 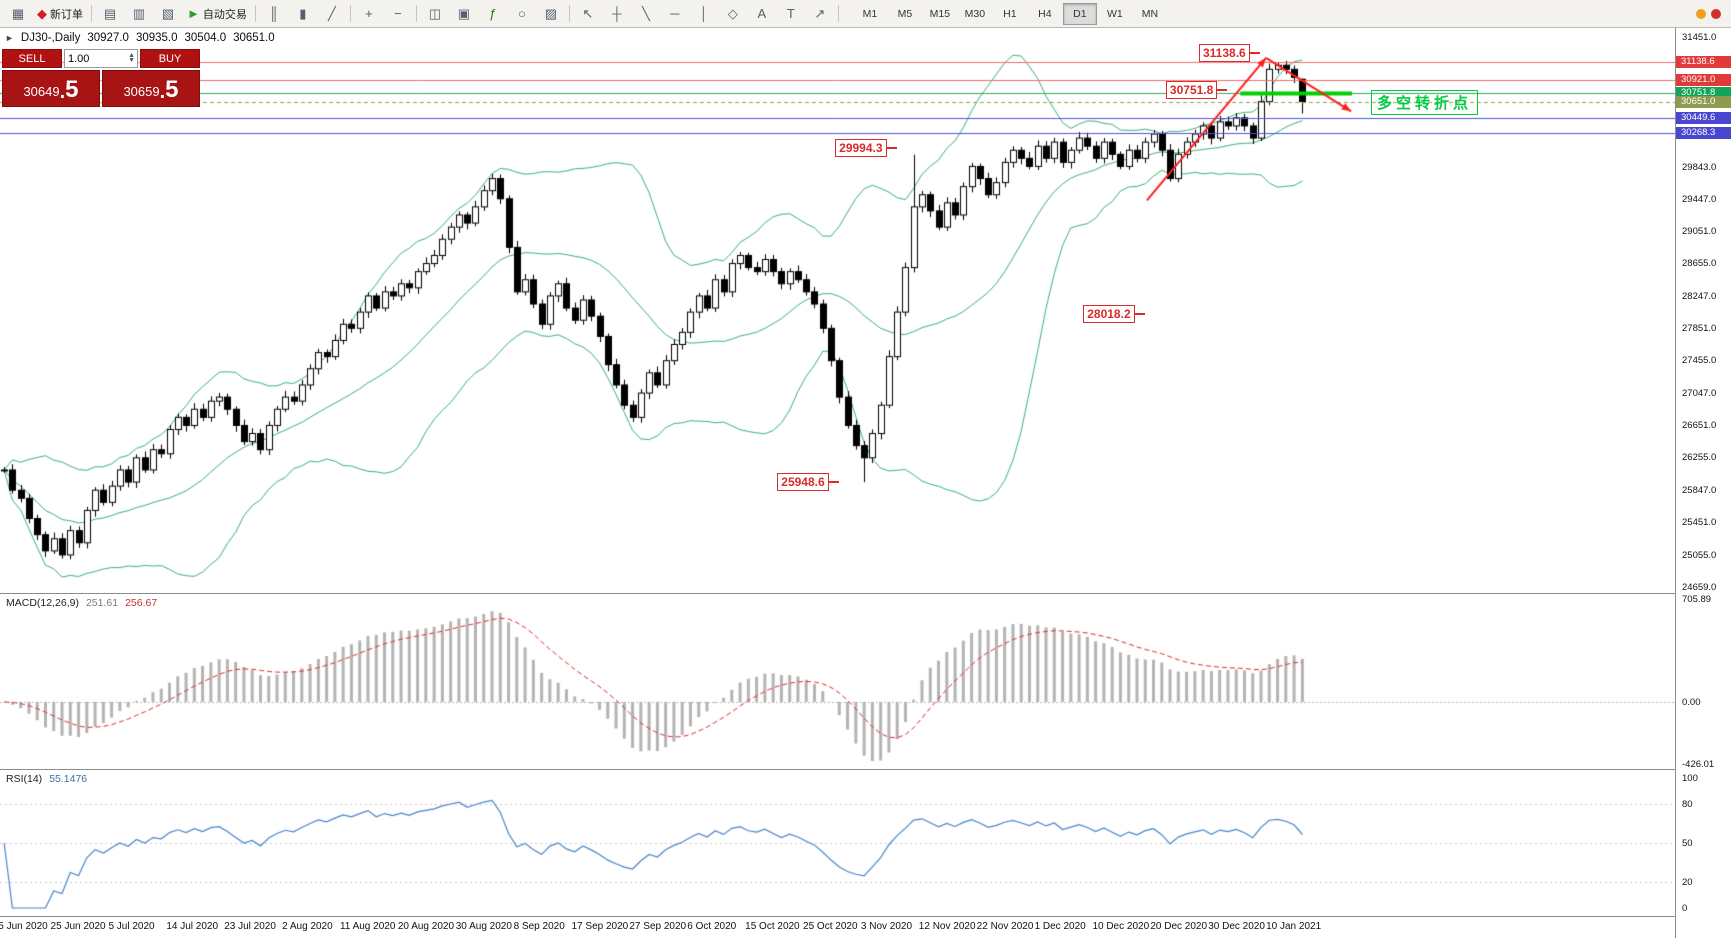 I want to click on price-alert-icon, so click(x=1701, y=13).